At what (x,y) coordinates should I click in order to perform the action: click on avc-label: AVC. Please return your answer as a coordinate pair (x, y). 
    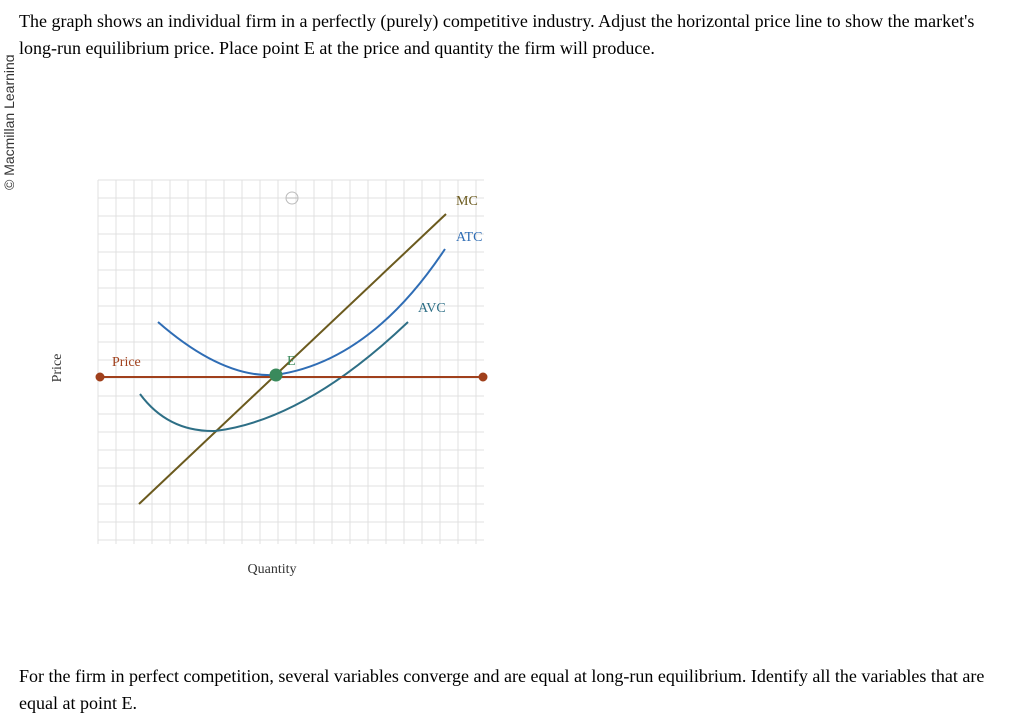
    Looking at the image, I should click on (432, 308).